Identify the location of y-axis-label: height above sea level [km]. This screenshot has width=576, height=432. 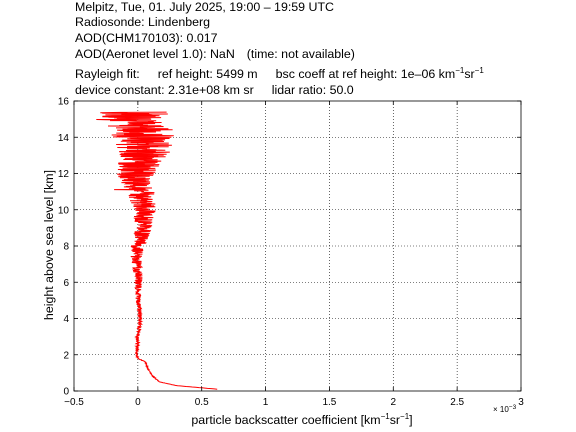
(49, 245).